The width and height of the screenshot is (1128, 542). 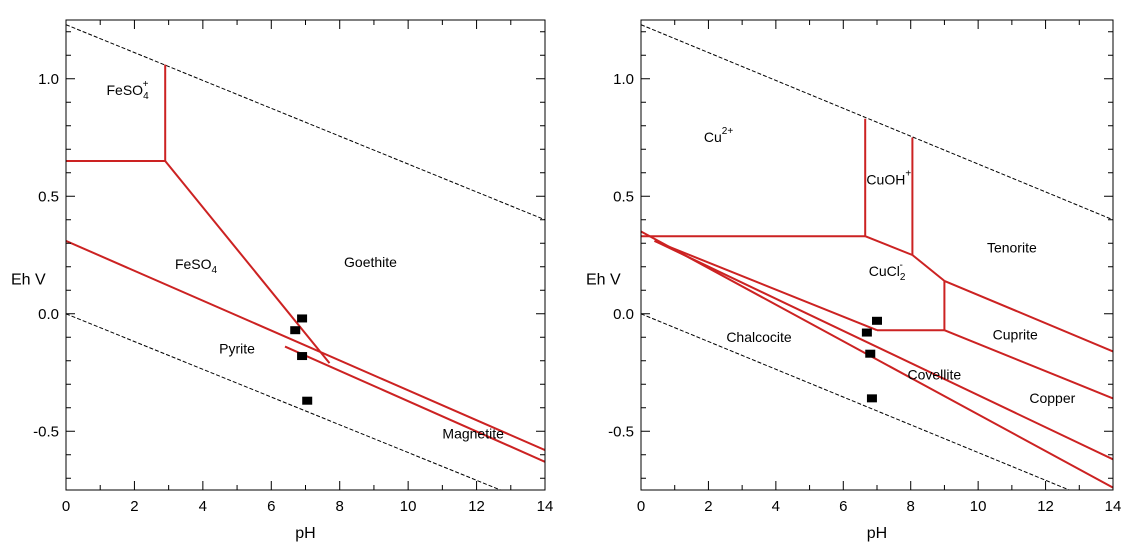 What do you see at coordinates (370, 262) in the screenshot?
I see `region-label: Goethite` at bounding box center [370, 262].